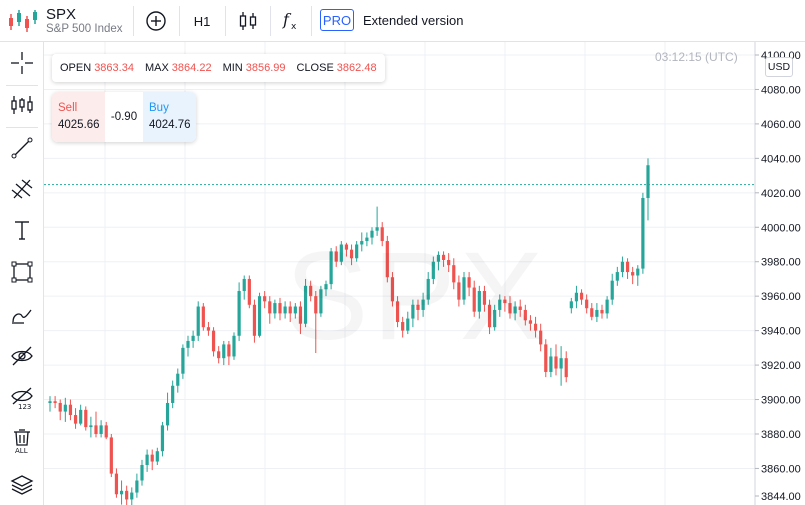  What do you see at coordinates (413, 20) in the screenshot?
I see `extended-version-link: Extended version` at bounding box center [413, 20].